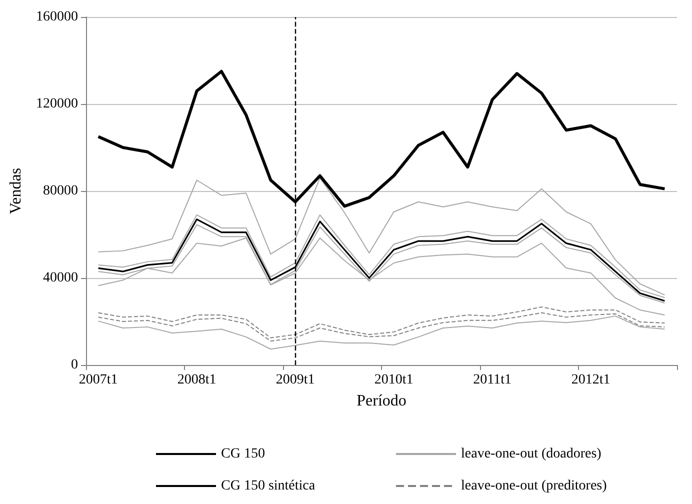  I want to click on x-tick-label: 2012t1, so click(590, 380).